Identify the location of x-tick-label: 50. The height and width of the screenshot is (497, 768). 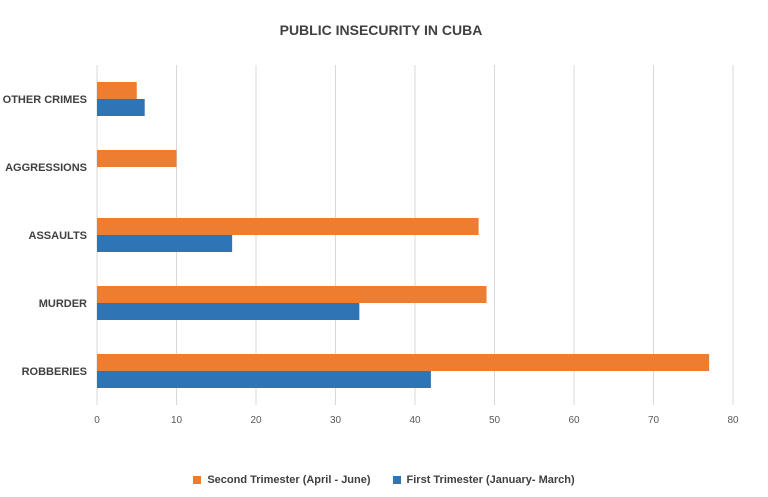
(495, 420).